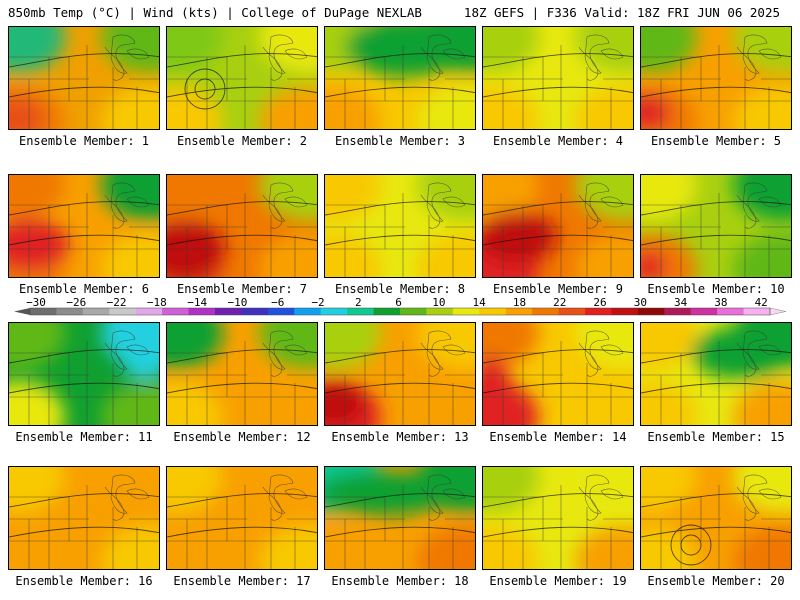 The width and height of the screenshot is (800, 600). I want to click on ensemble-member-label: Ensemble Member: 3, so click(400, 141).